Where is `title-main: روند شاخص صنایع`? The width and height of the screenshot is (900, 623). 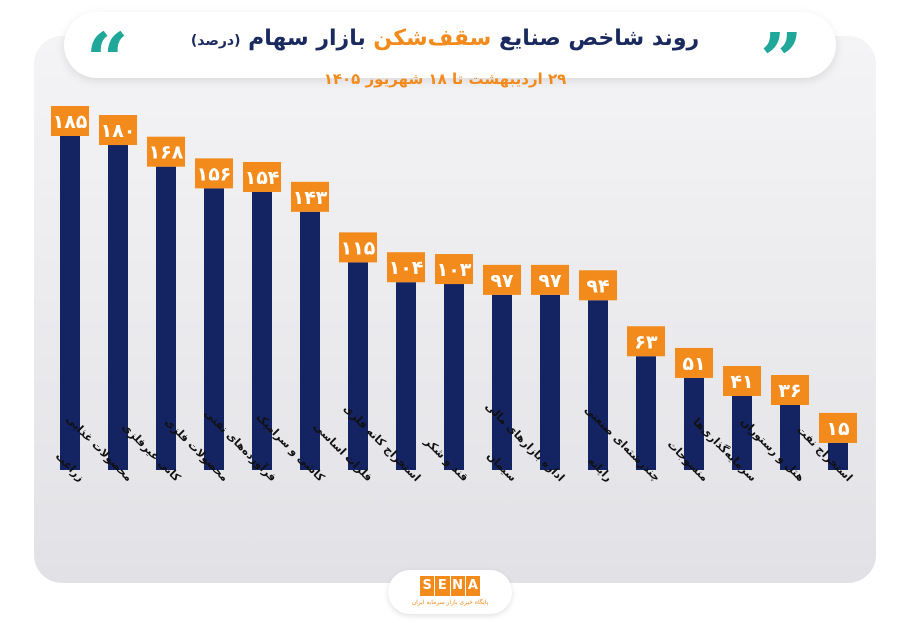
title-main: روند شاخص صنایع is located at coordinates (595, 38).